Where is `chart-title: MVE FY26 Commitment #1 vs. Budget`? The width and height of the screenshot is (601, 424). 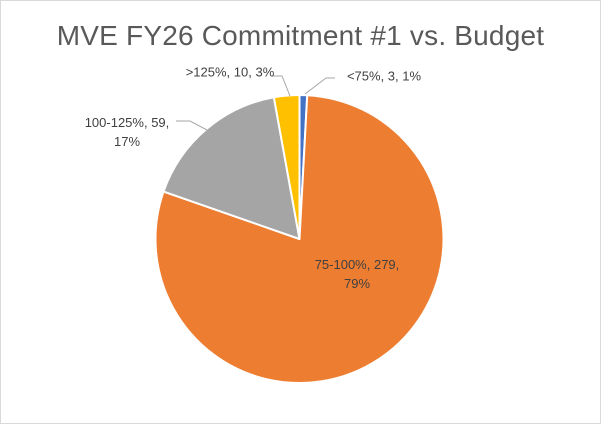 chart-title: MVE FY26 Commitment #1 vs. Budget is located at coordinates (300, 35).